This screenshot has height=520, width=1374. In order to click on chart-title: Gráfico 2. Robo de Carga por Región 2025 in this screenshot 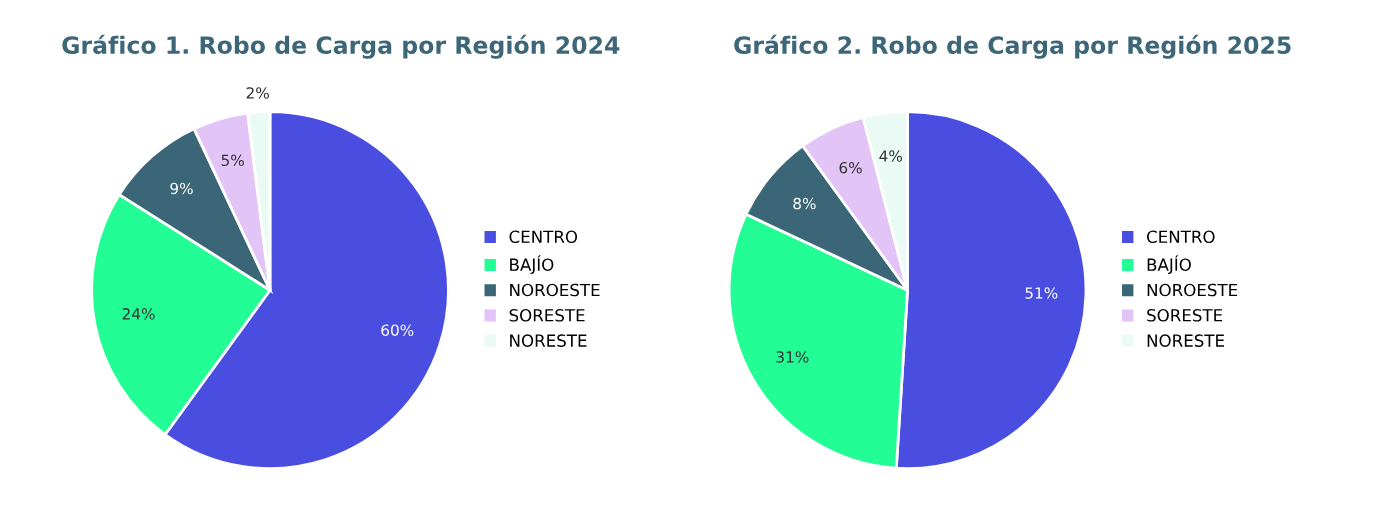, I will do `click(1012, 46)`.